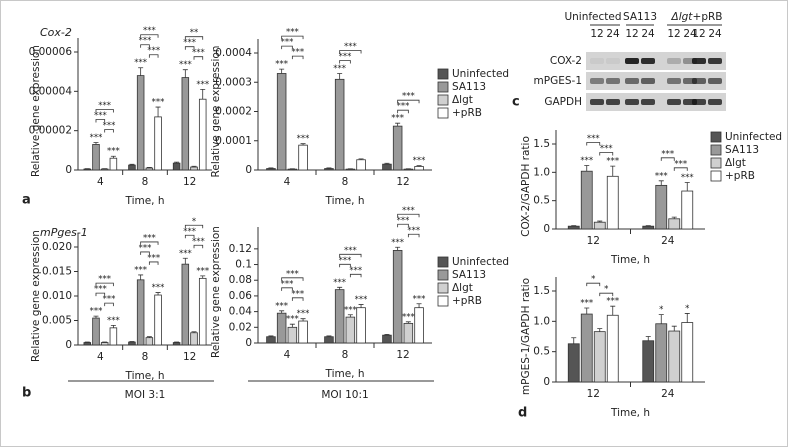  I want to click on comparison-label: *, so click(593, 280).